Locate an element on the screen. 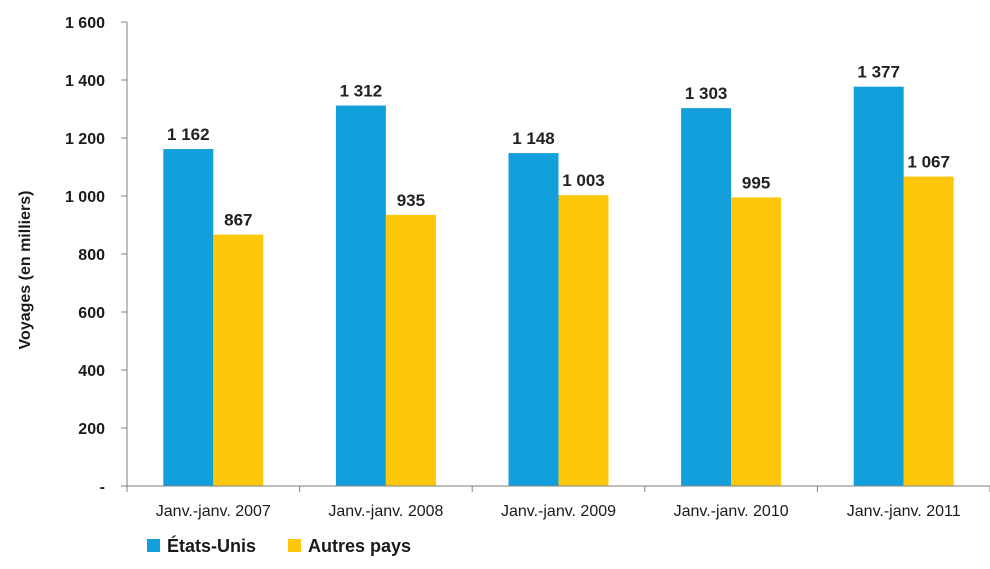  y-axis-title: Voyages (en milliers) is located at coordinates (25, 270).